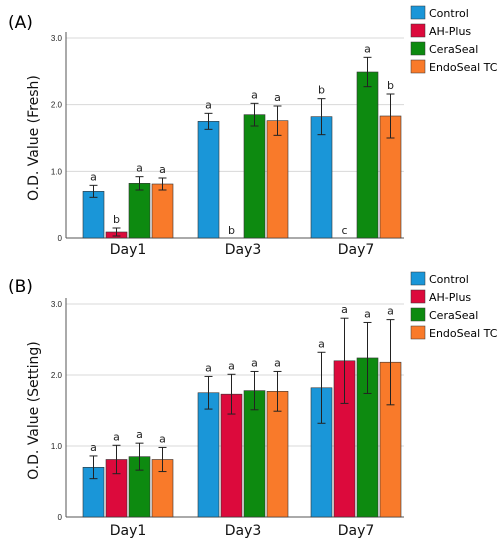 Image resolution: width=498 pixels, height=550 pixels. Describe the element at coordinates (93, 215) in the screenshot. I see `bar-control-day1` at that location.